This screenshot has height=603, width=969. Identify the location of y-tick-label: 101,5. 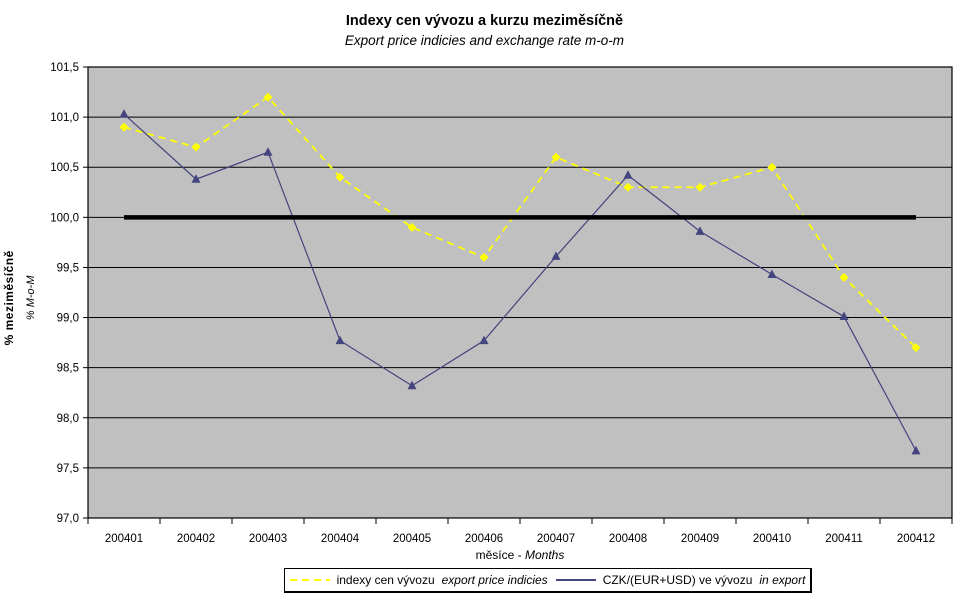
(64, 68).